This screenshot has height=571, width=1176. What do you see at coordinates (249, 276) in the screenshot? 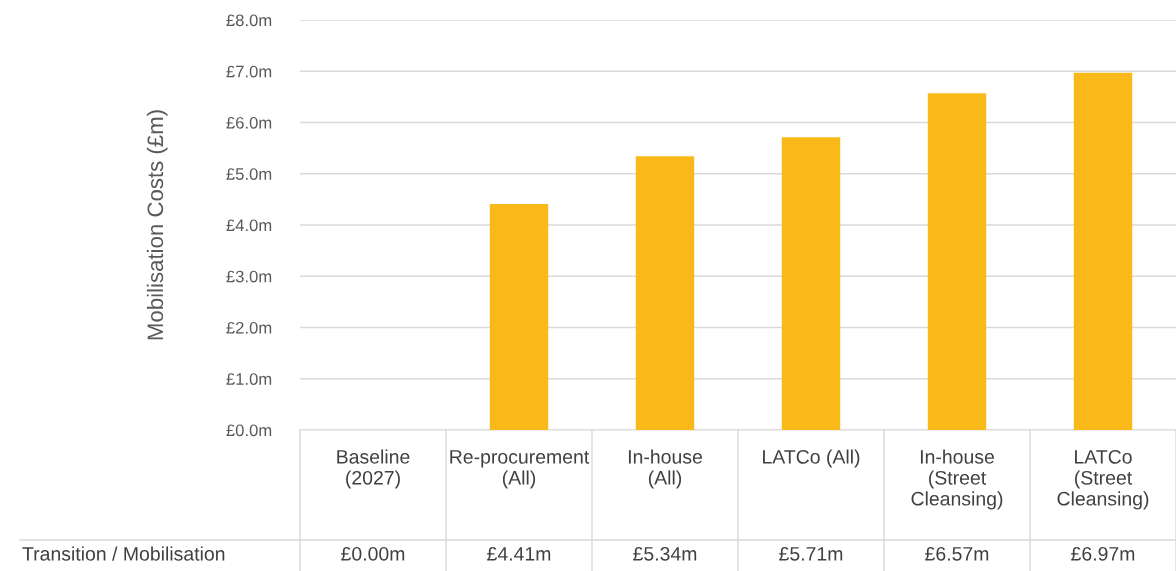
I see `y-tick-label: £3.0m` at bounding box center [249, 276].